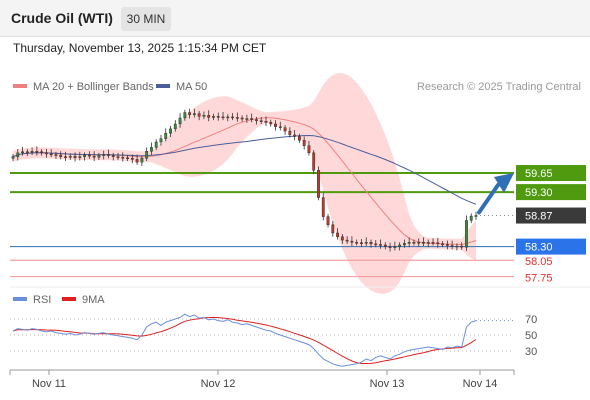  I want to click on research-credit: Research © 2025 Trading Central, so click(499, 87).